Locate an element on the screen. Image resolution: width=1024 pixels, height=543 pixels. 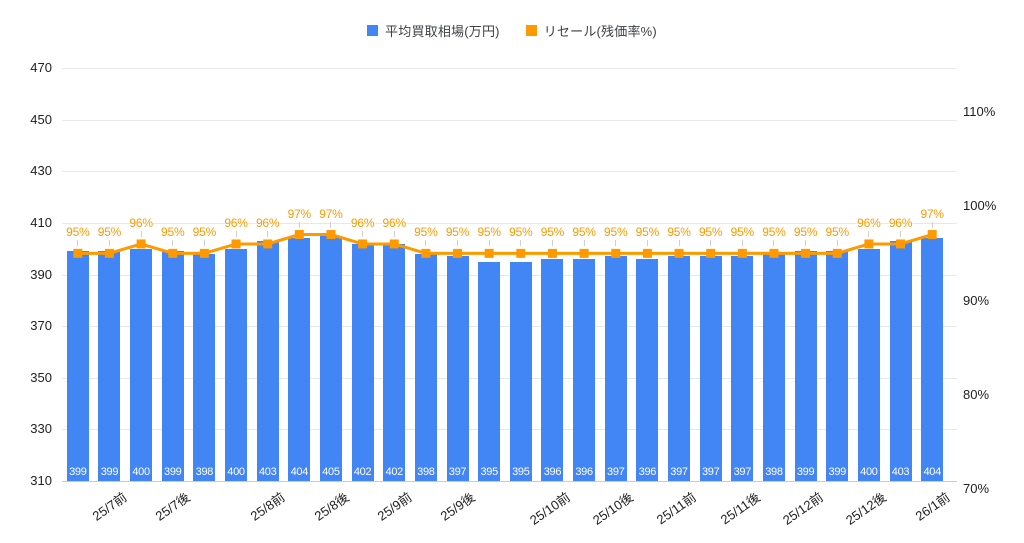
legend-item-average-price: 平均買取相場(万円) is located at coordinates (433, 30).